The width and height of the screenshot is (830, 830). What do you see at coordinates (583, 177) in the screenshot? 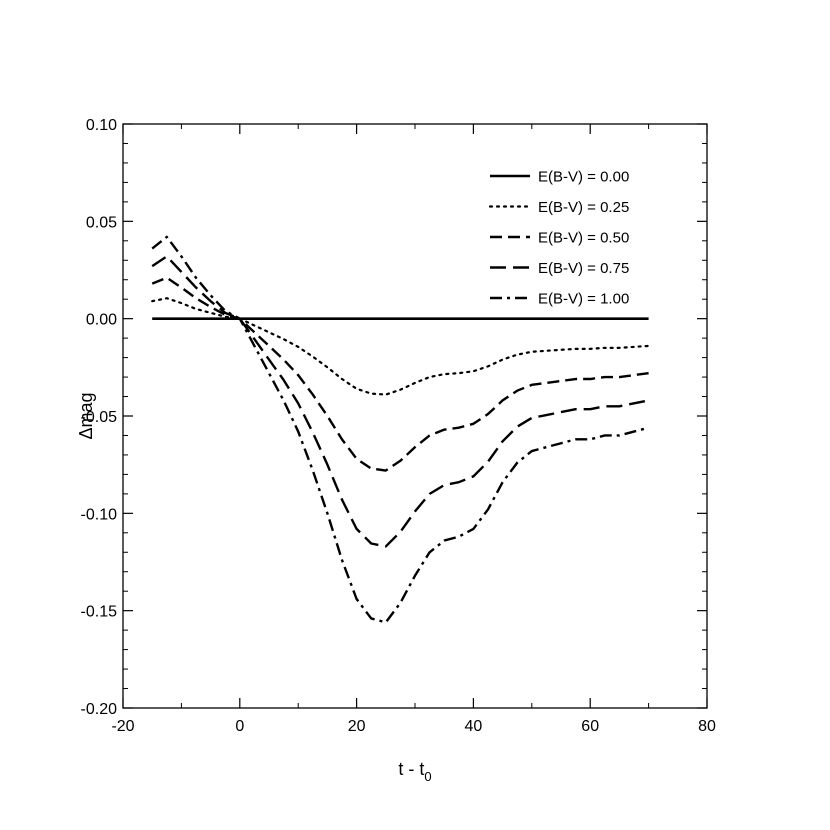
I see `legend-label-0: E(B-V) = 0.00` at bounding box center [583, 177].